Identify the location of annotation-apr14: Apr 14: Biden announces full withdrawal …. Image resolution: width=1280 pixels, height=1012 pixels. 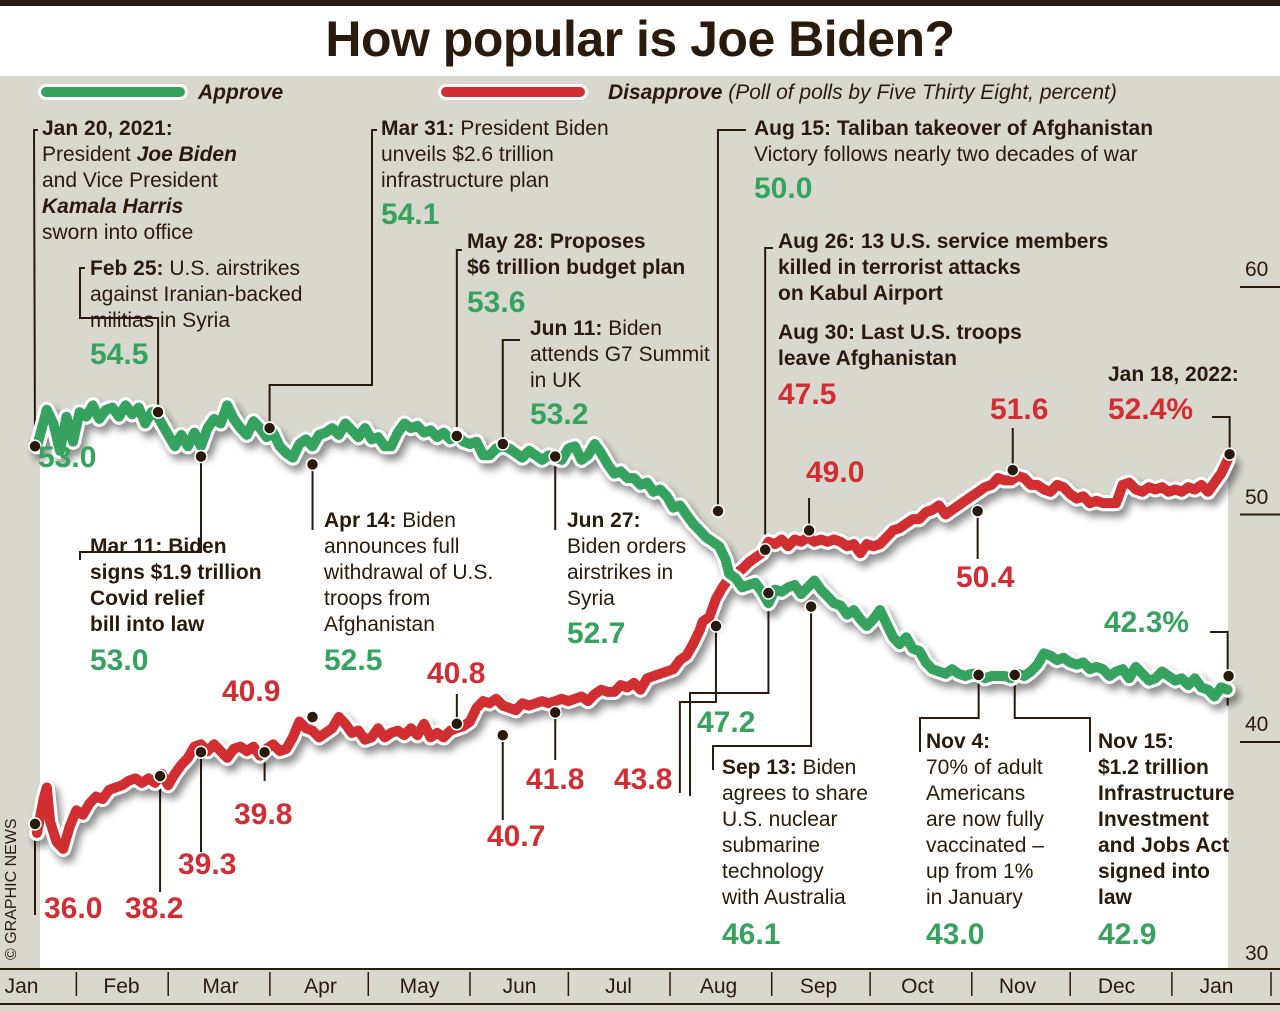
(409, 572).